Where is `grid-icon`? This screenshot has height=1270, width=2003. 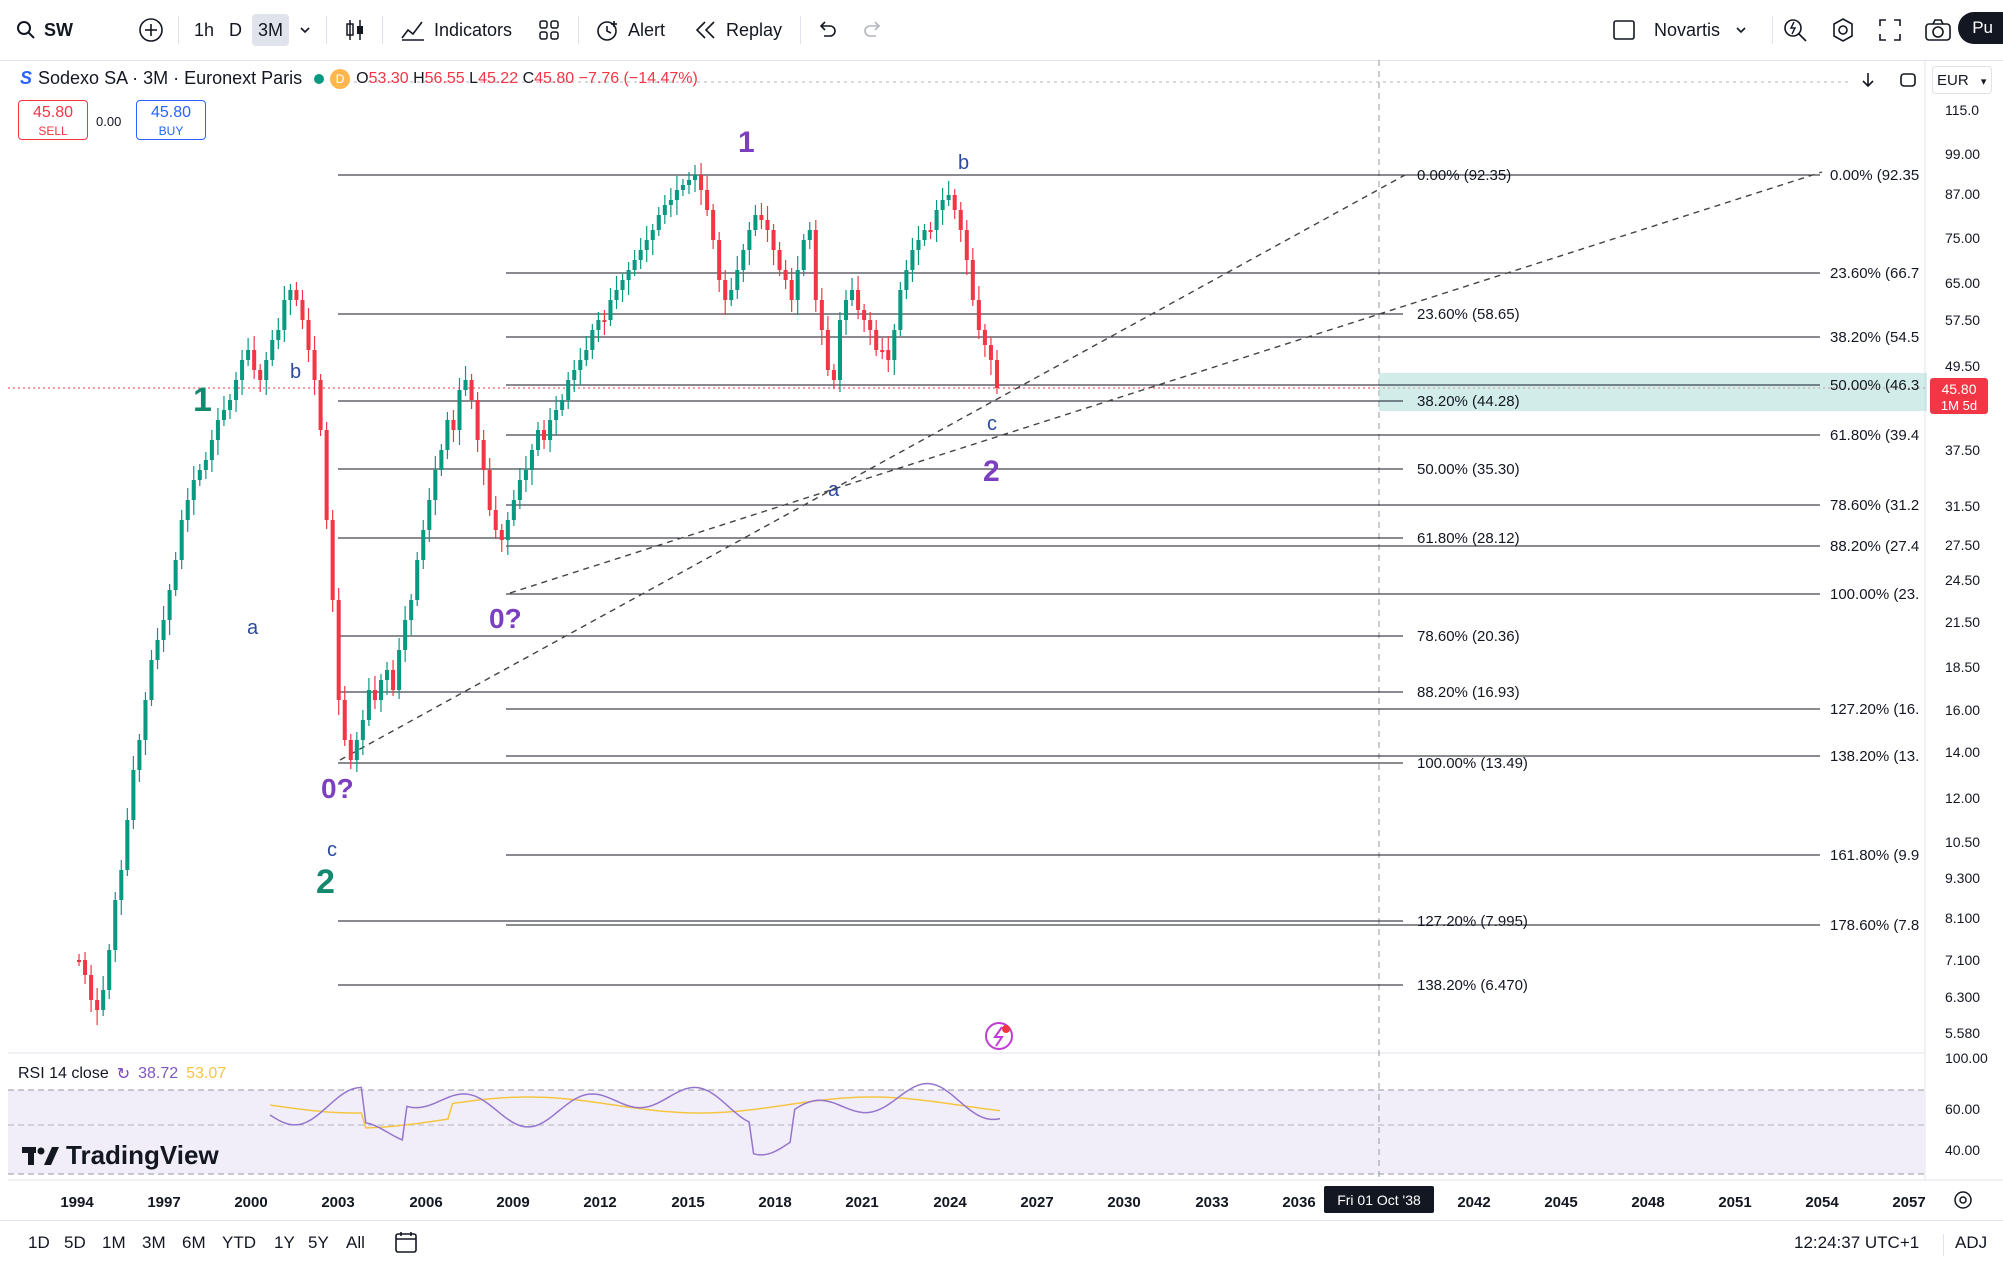
grid-icon is located at coordinates (549, 30).